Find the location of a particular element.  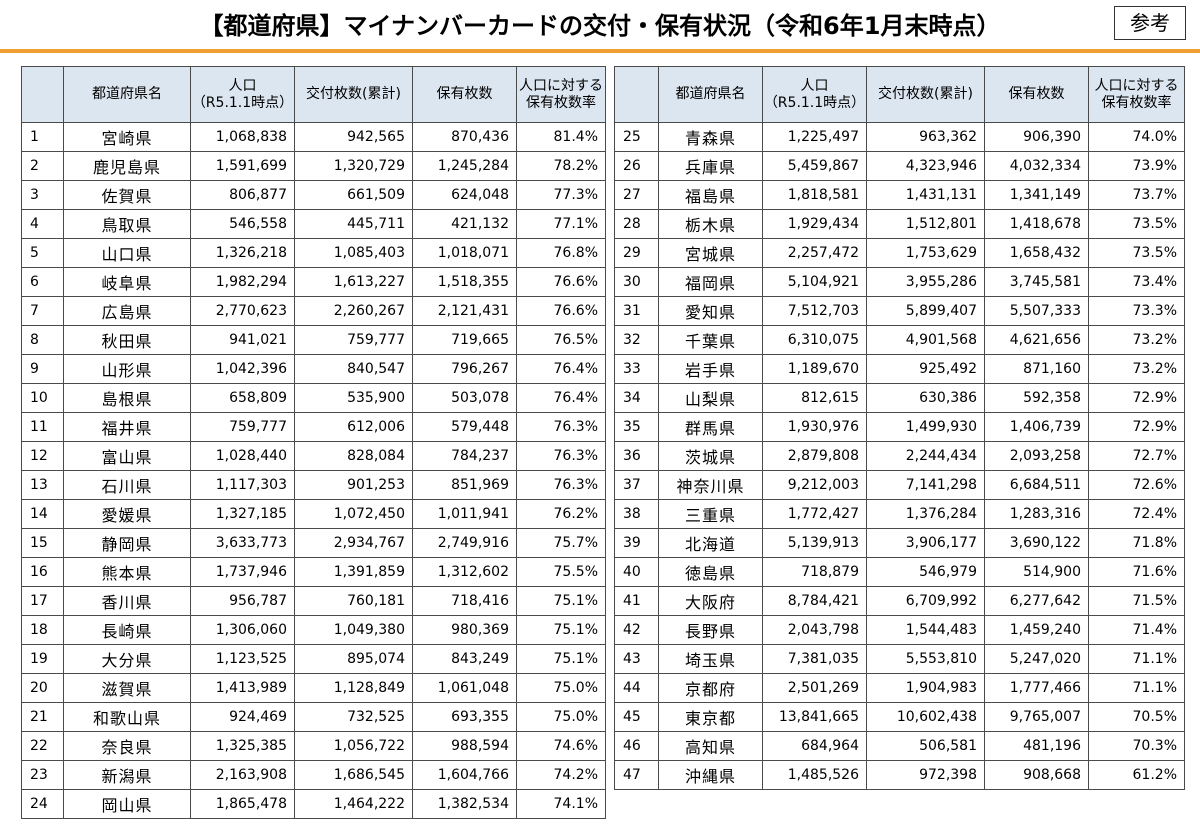

cell-population: 5,104,921 is located at coordinates (814, 282).